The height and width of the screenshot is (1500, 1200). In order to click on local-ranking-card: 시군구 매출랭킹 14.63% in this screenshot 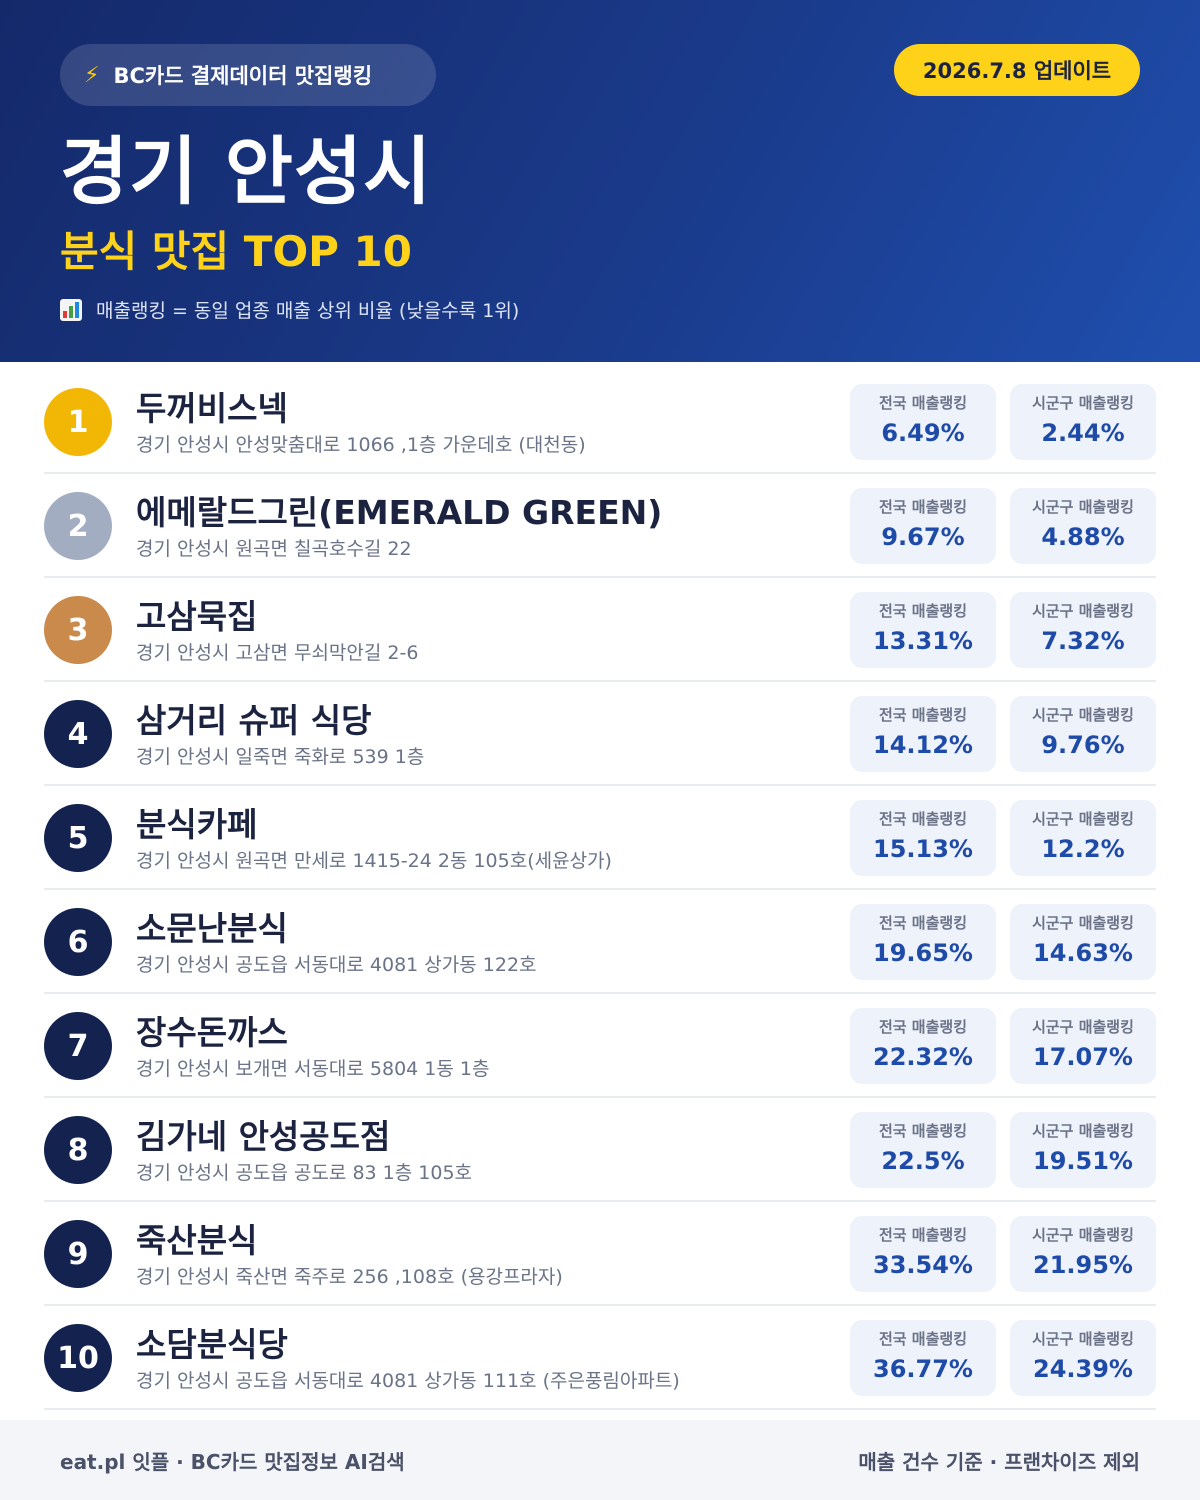, I will do `click(1083, 942)`.